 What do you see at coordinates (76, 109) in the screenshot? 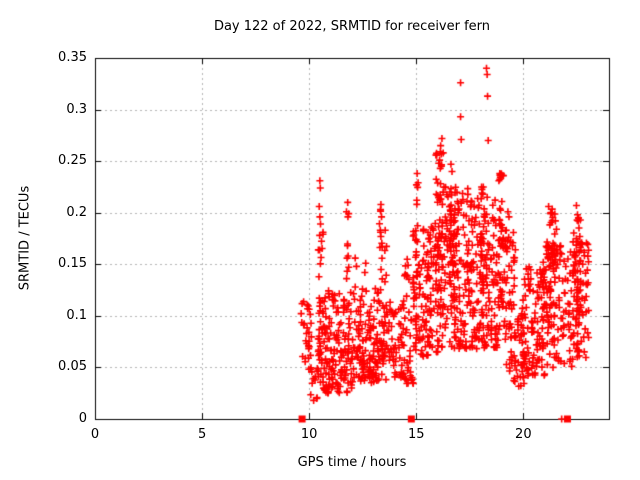
I see `y-tick-label: 0.3` at bounding box center [76, 109].